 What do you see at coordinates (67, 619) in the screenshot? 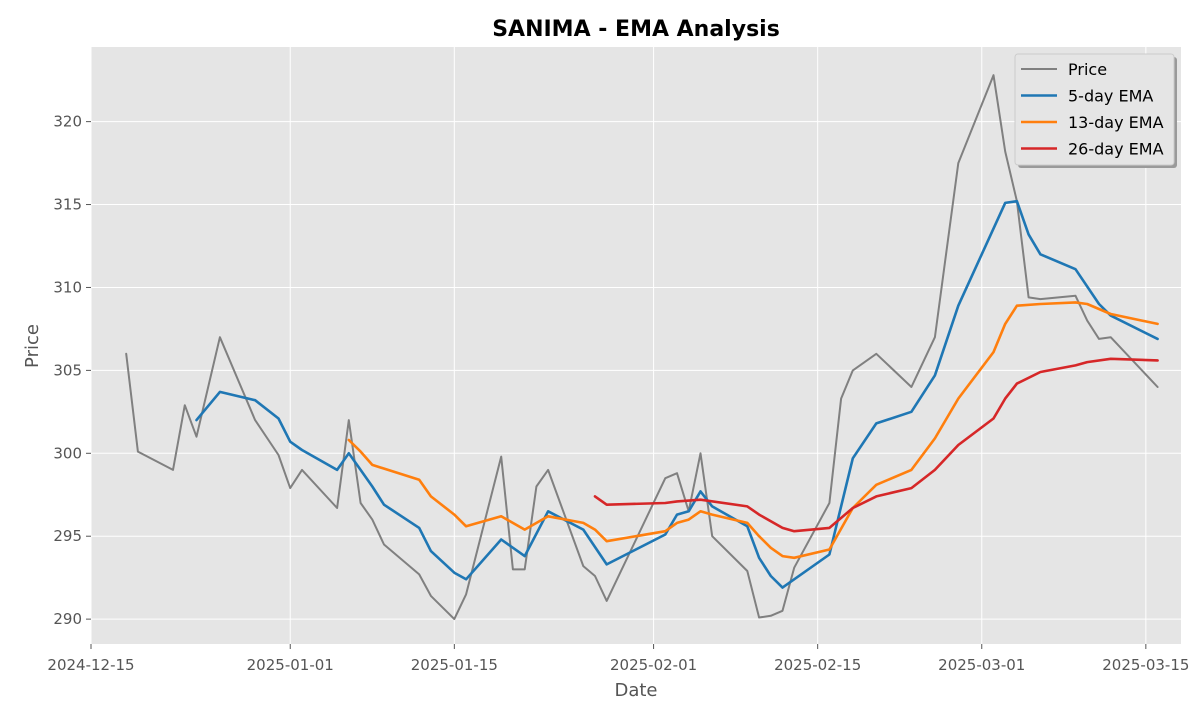
I see `y-tick-label: 290` at bounding box center [67, 619].